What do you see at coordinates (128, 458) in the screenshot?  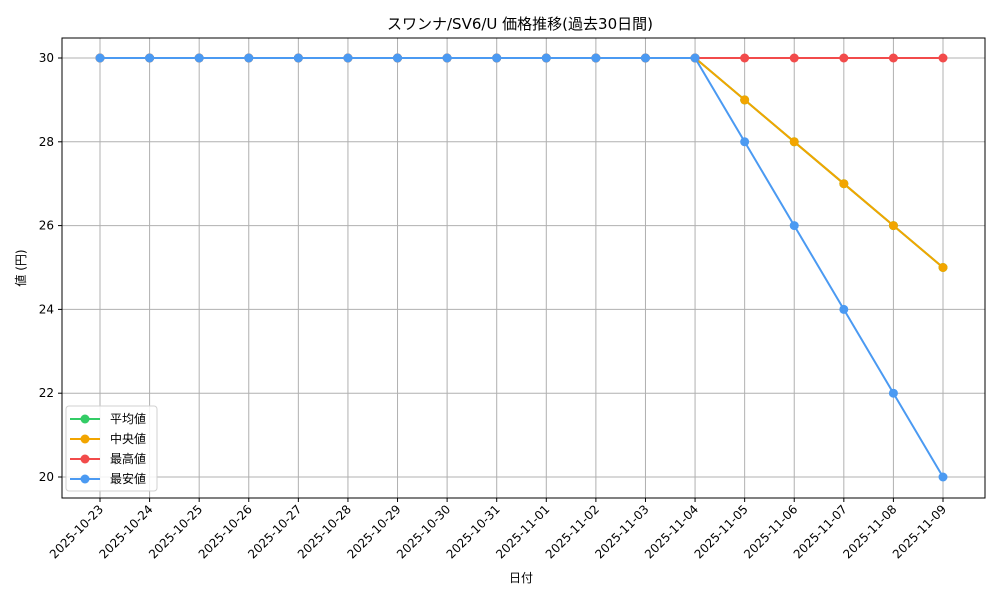 I see `svg-text: 最高値` at bounding box center [128, 458].